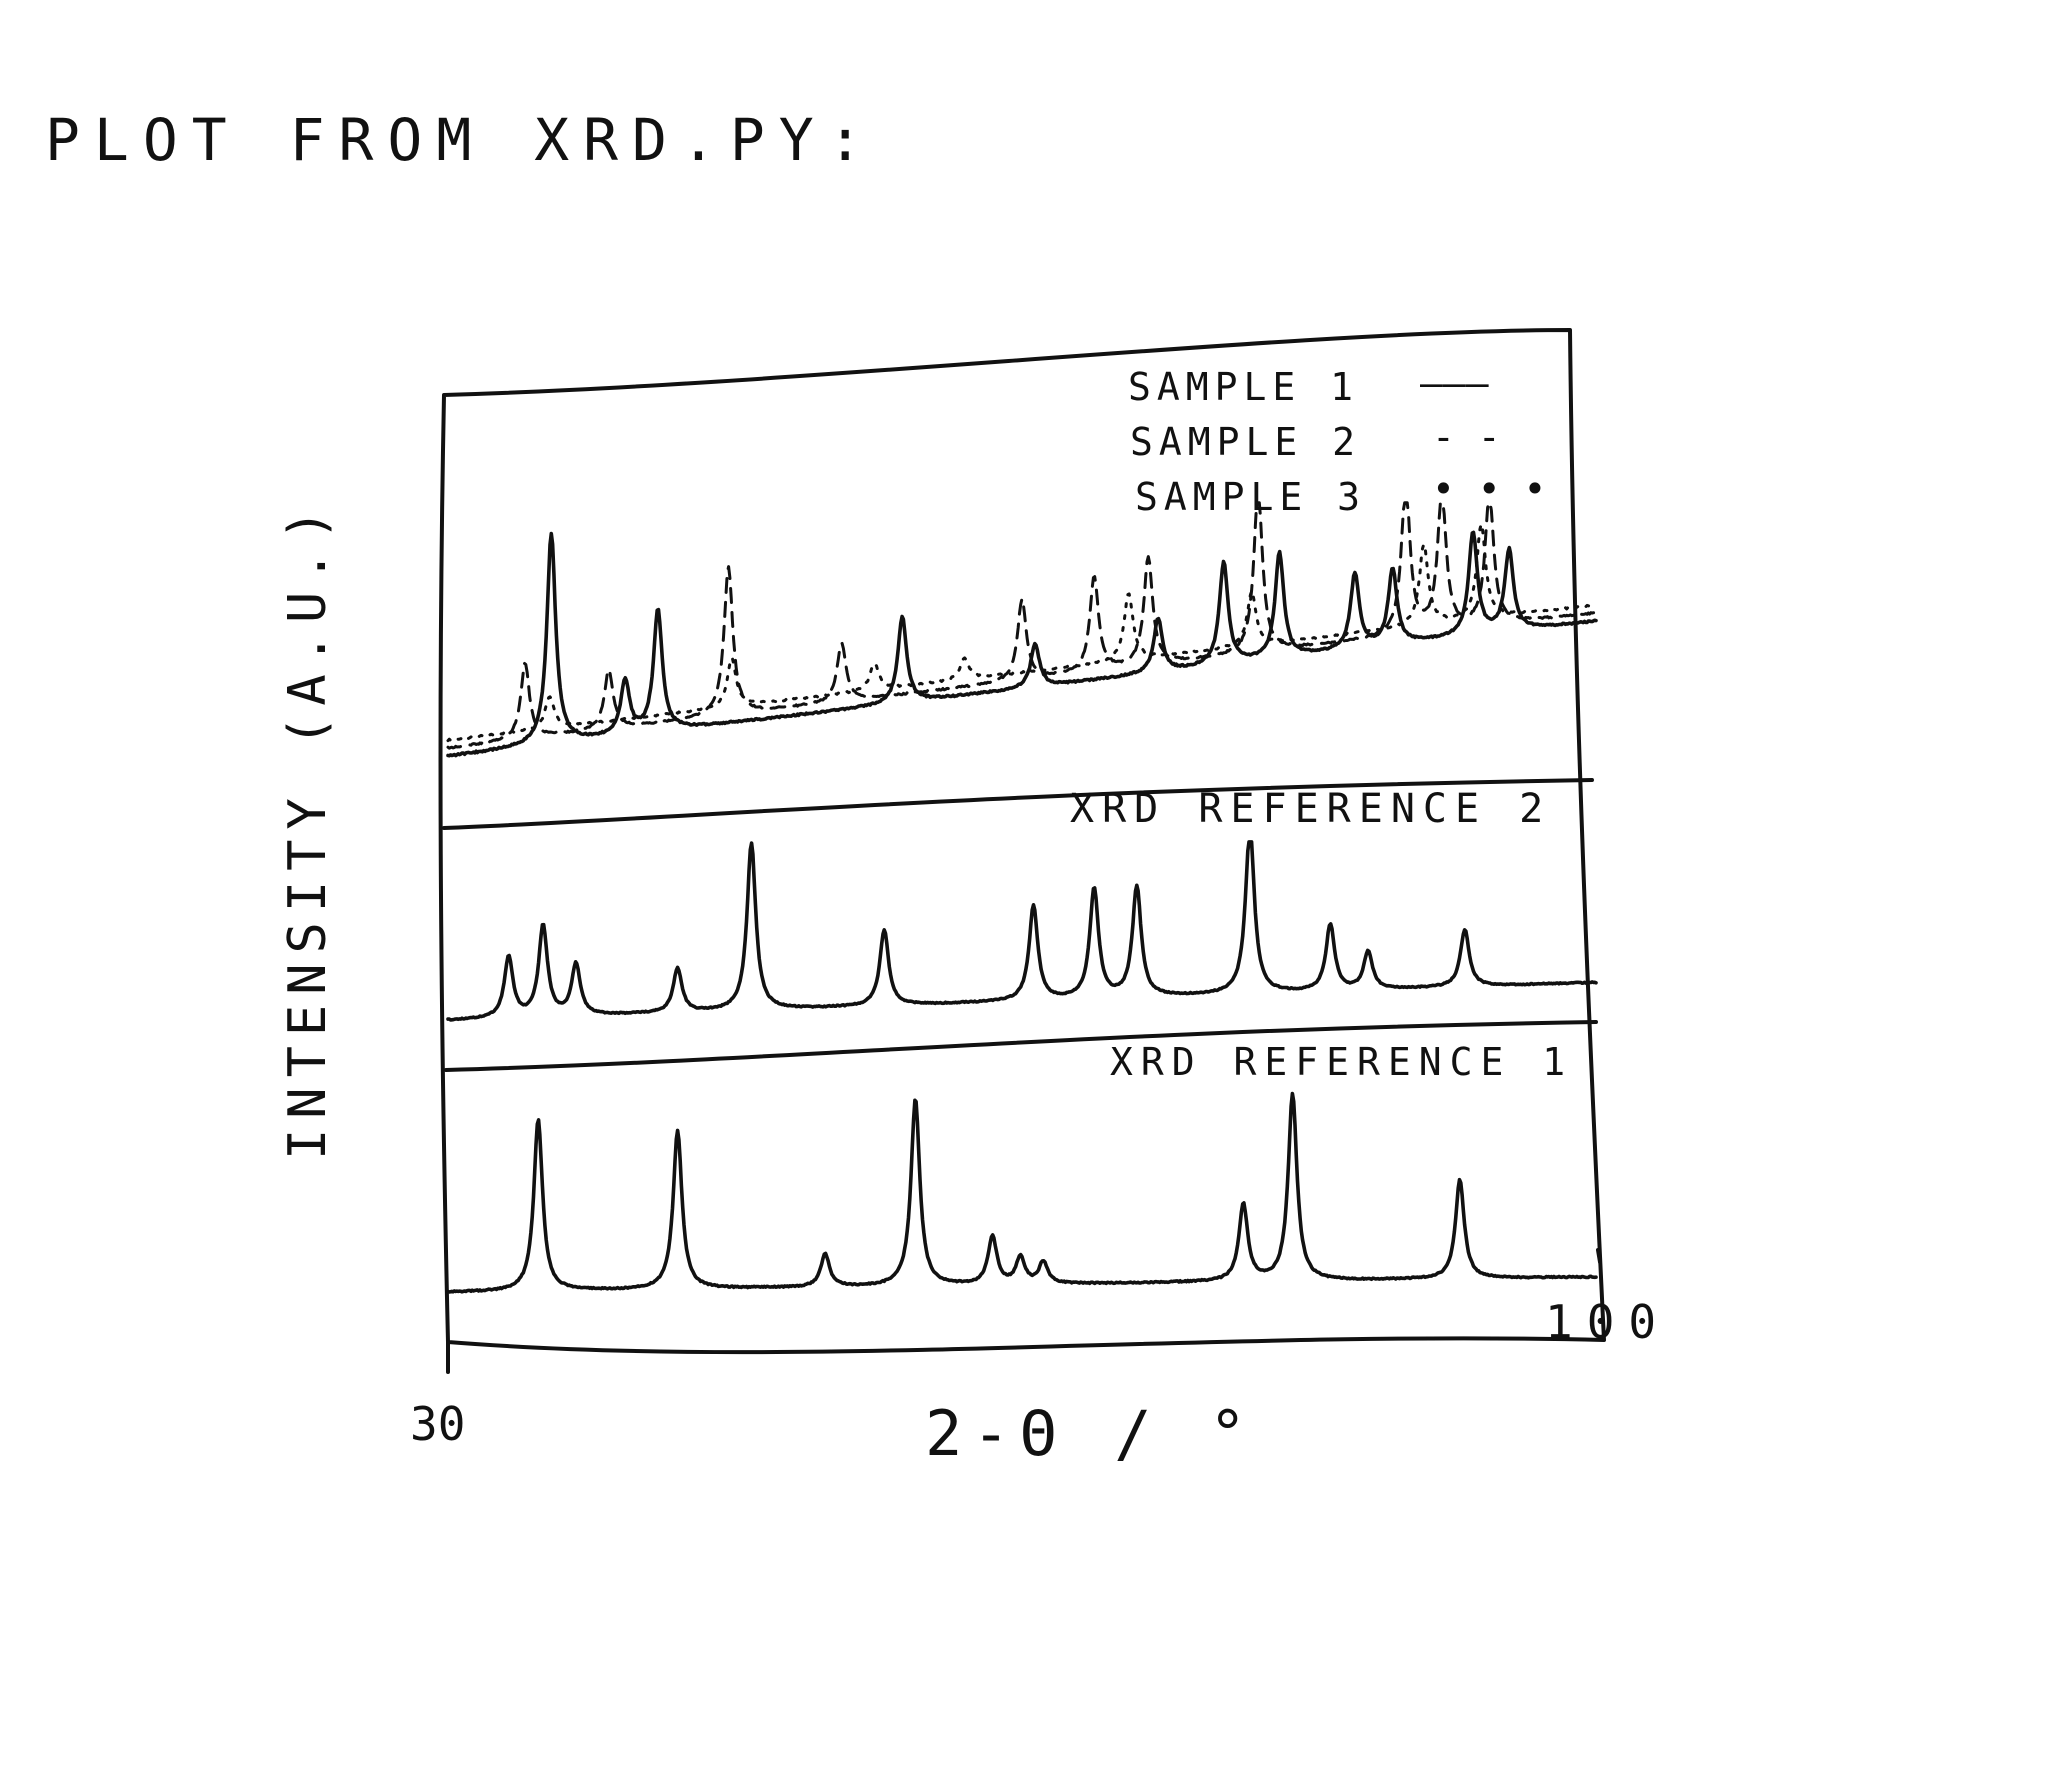  Describe the element at coordinates (1466, 437) in the screenshot. I see `legend-symbol-sample-2: - -` at that location.